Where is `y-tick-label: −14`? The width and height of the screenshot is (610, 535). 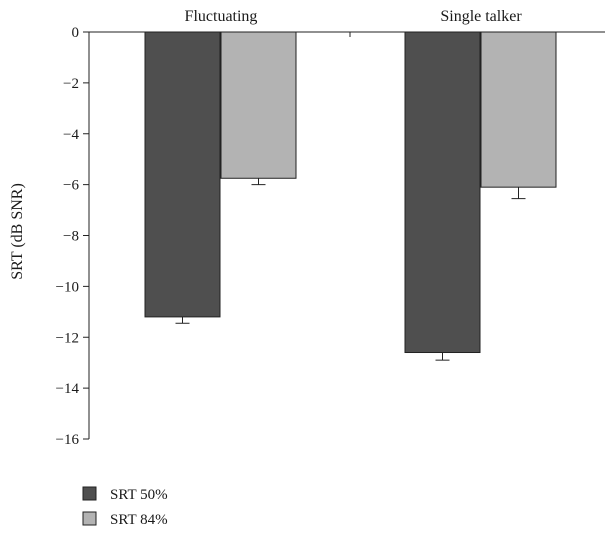 y-tick-label: −14 is located at coordinates (68, 389).